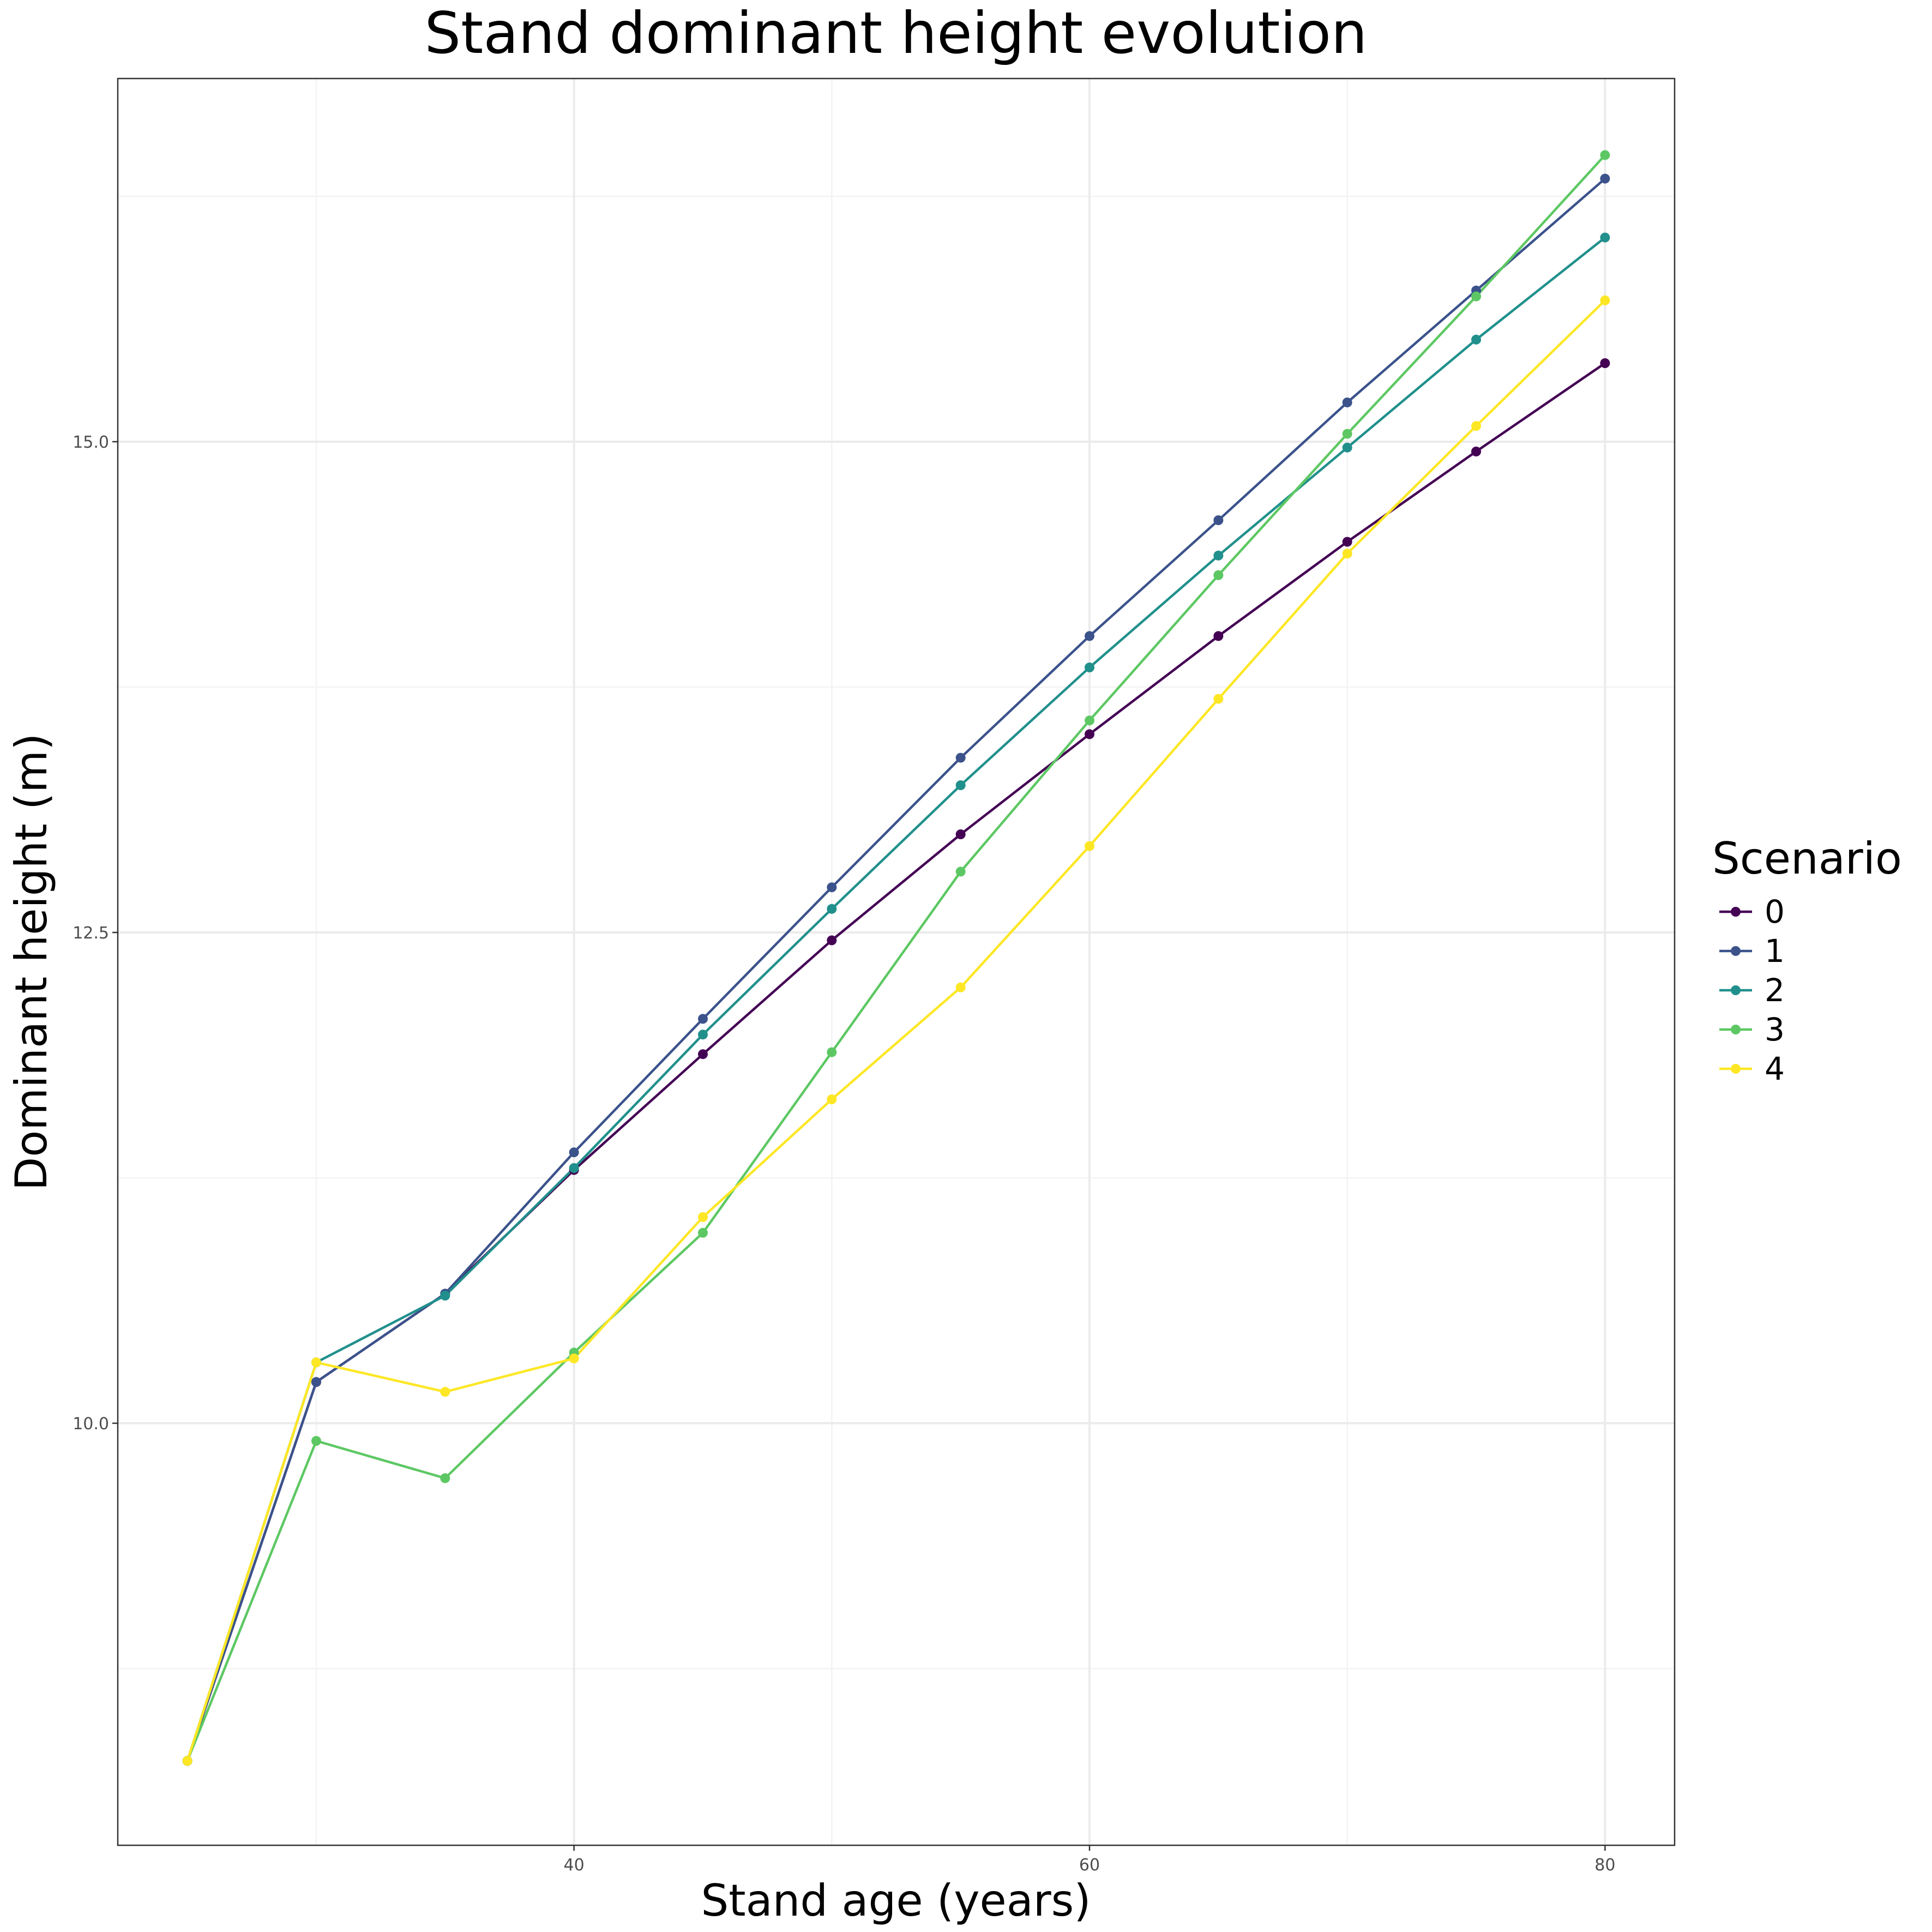 The height and width of the screenshot is (1932, 1932). What do you see at coordinates (1604, 1865) in the screenshot?
I see `x-tick-label: 80` at bounding box center [1604, 1865].